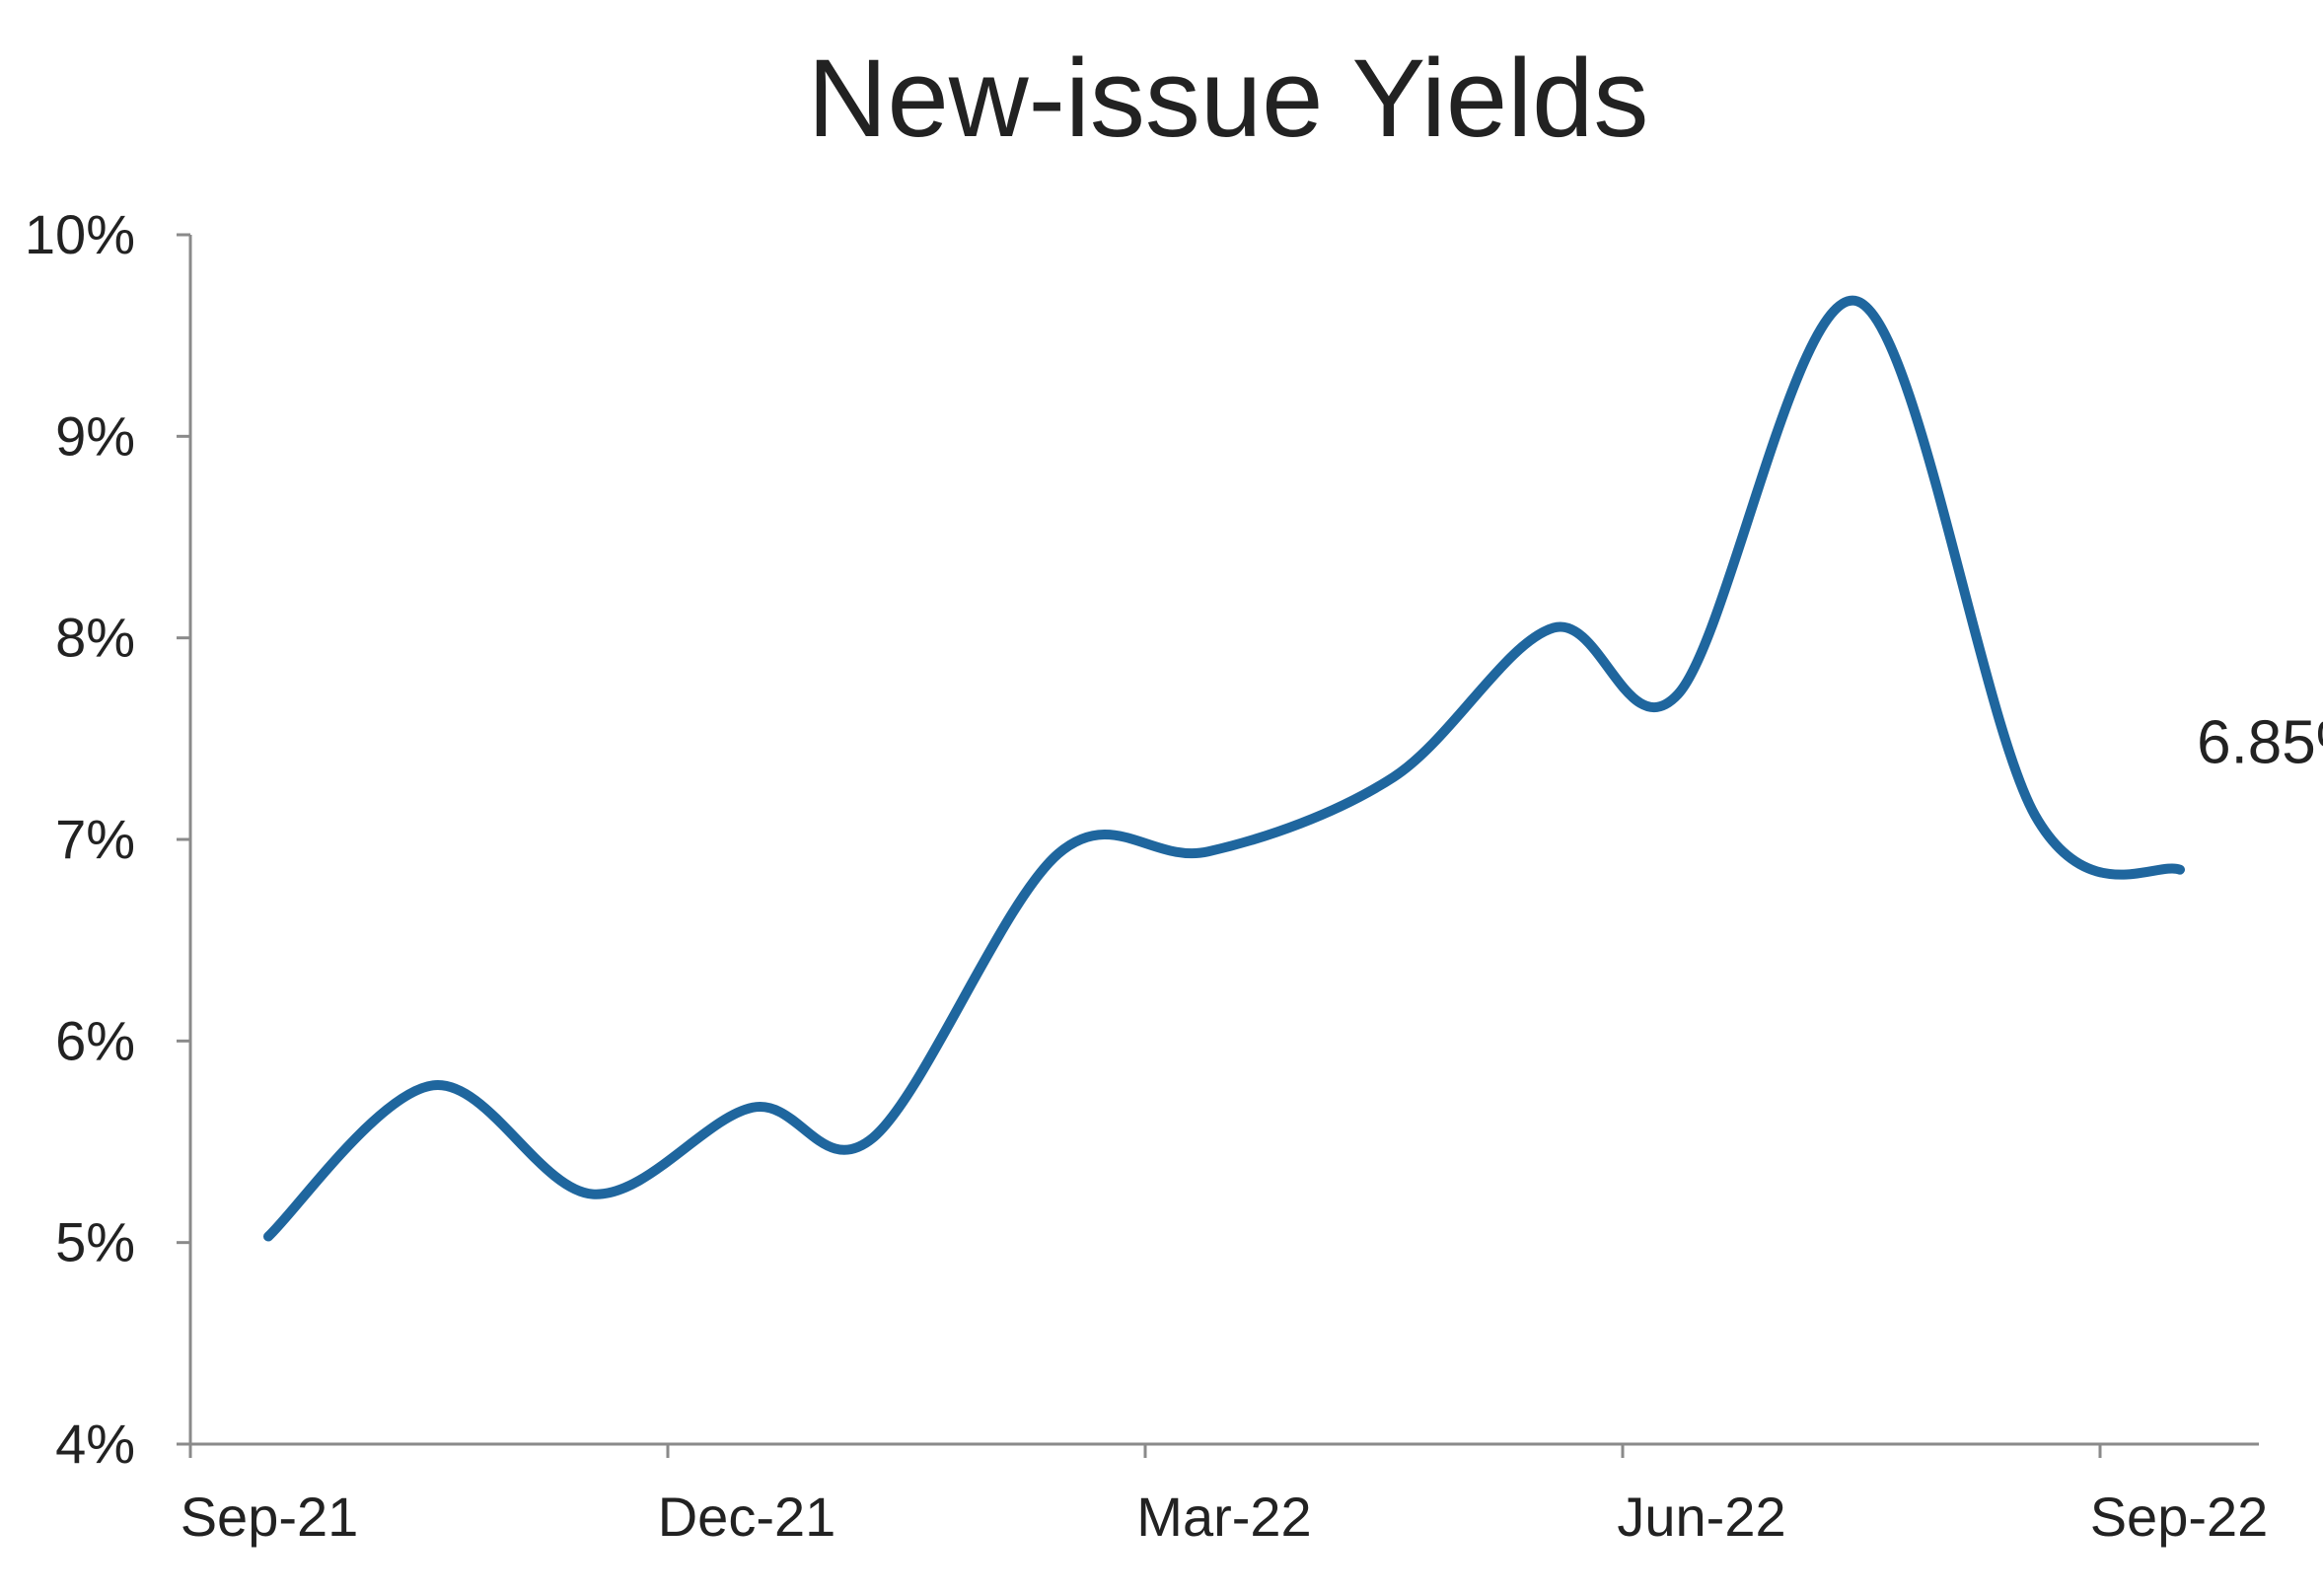 The height and width of the screenshot is (1596, 2323). I want to click on y-tick-label: 10%, so click(80, 234).